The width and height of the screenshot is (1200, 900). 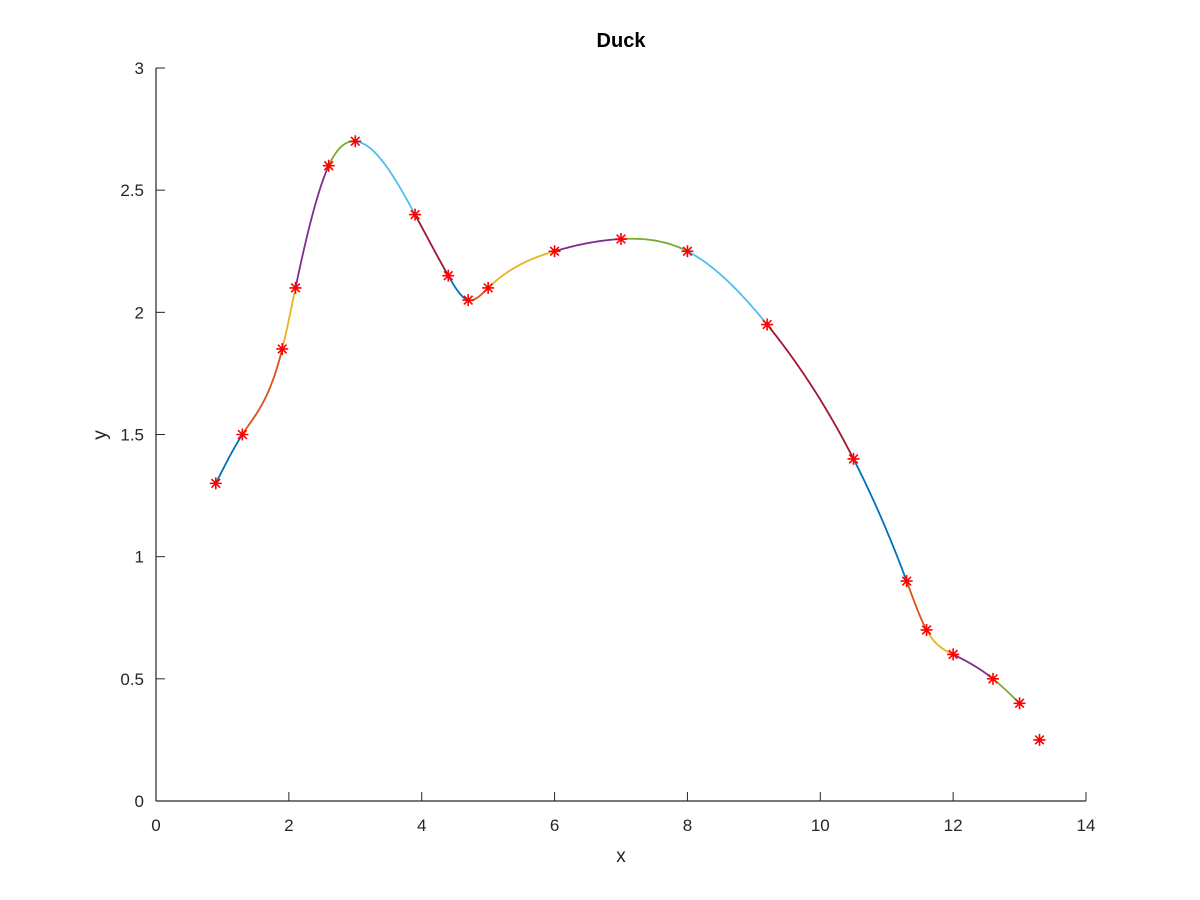 What do you see at coordinates (139, 68) in the screenshot?
I see `y-tick-label: 3` at bounding box center [139, 68].